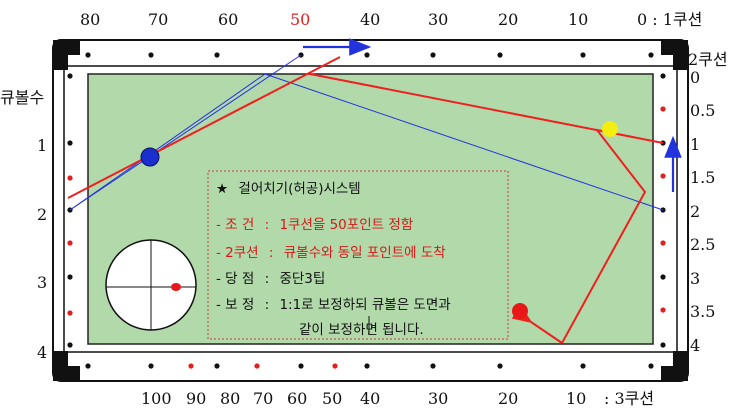 This screenshot has width=738, height=414. What do you see at coordinates (670, 19) in the screenshot?
I see `top-corner-label: 0 : 1쿠션` at bounding box center [670, 19].